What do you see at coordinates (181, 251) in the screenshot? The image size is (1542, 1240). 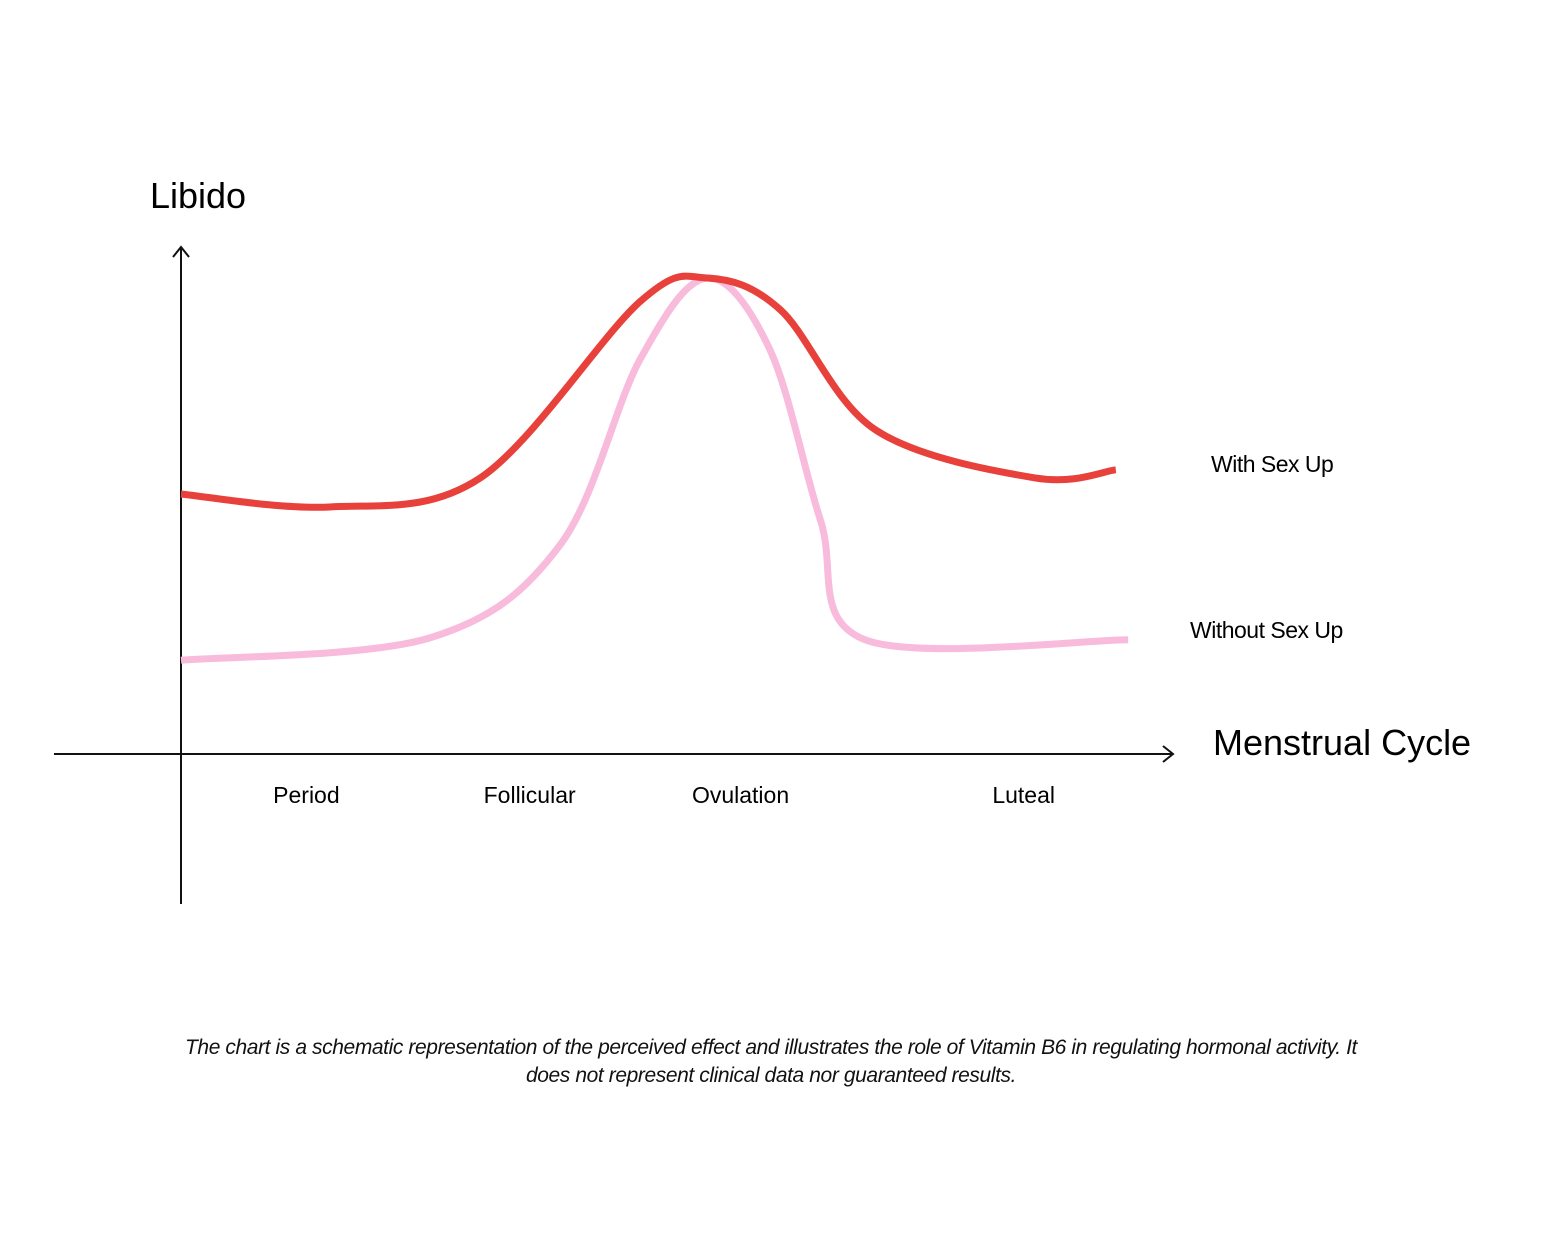 I see `y-axis-arrow` at bounding box center [181, 251].